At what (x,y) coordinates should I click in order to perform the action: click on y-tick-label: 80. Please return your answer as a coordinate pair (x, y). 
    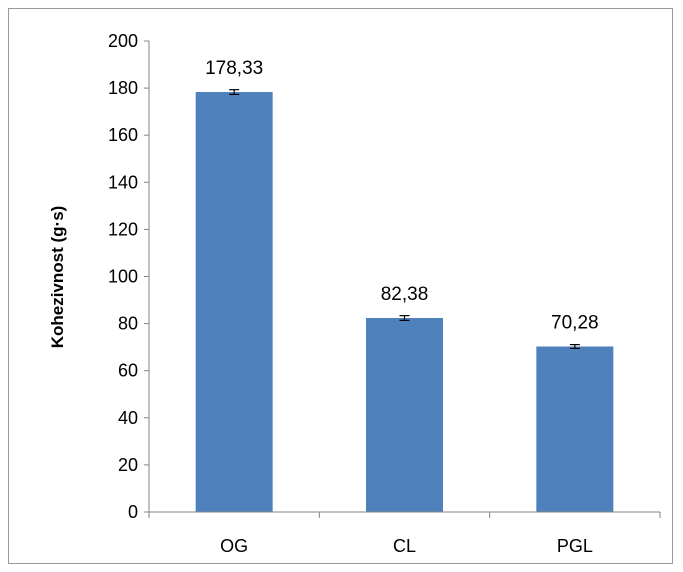
    Looking at the image, I should click on (128, 324).